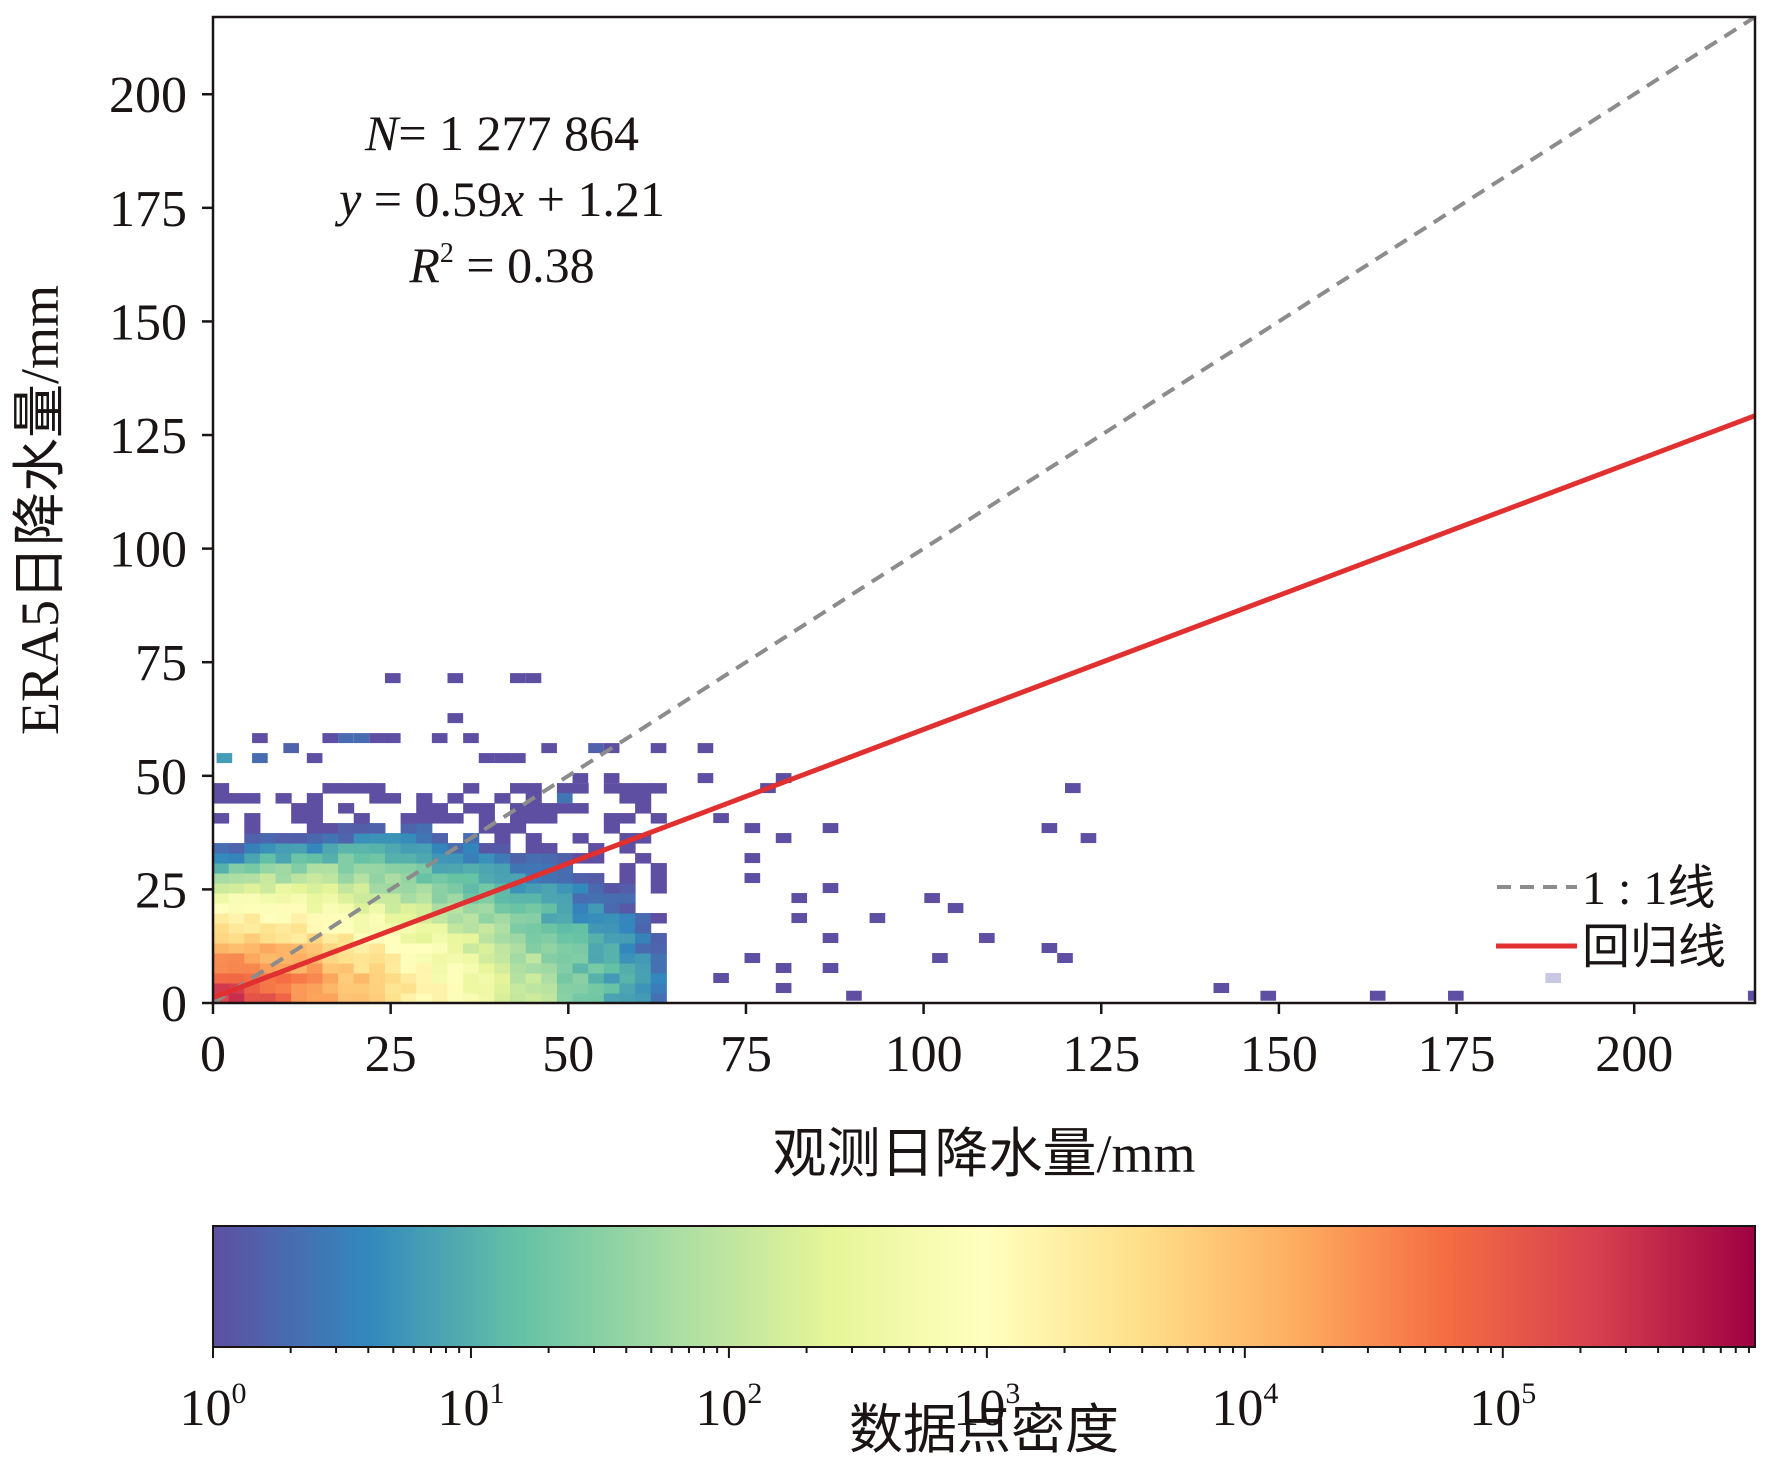 This screenshot has width=1772, height=1468. I want to click on regression-equation-text: y = 0.59x + 1.21, so click(499, 199).